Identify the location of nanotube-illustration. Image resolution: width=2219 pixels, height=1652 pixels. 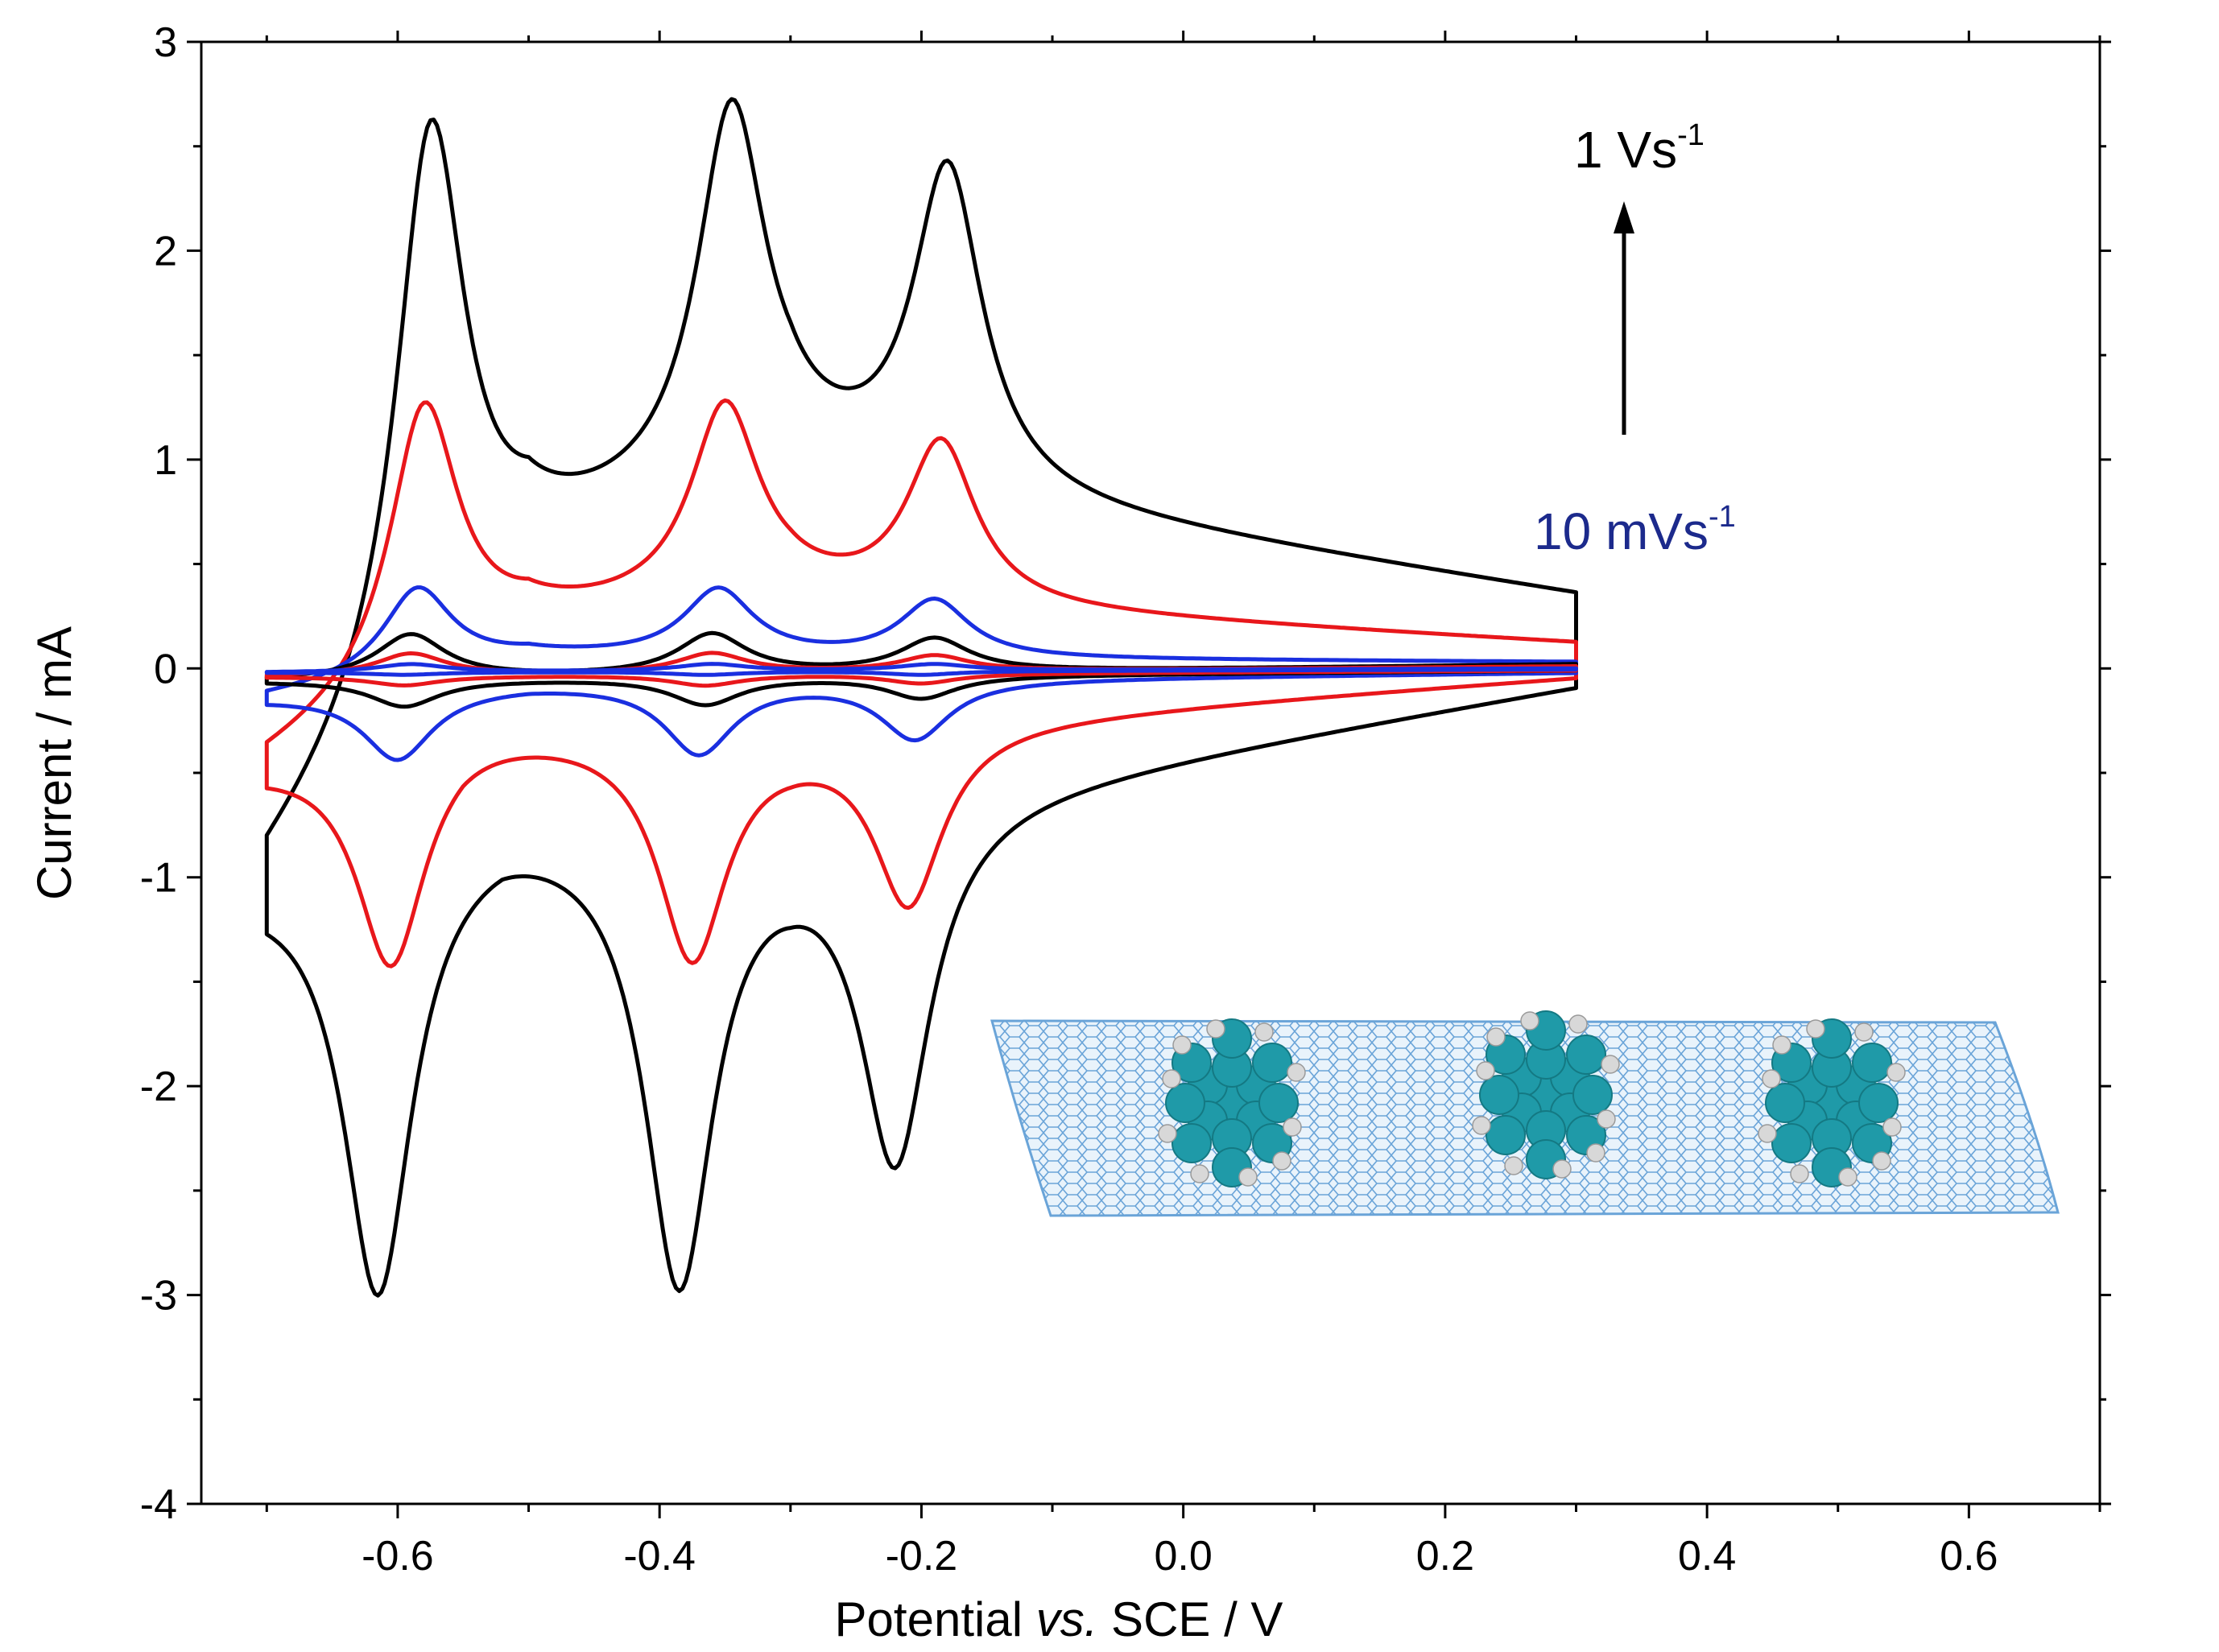
(1525, 1113).